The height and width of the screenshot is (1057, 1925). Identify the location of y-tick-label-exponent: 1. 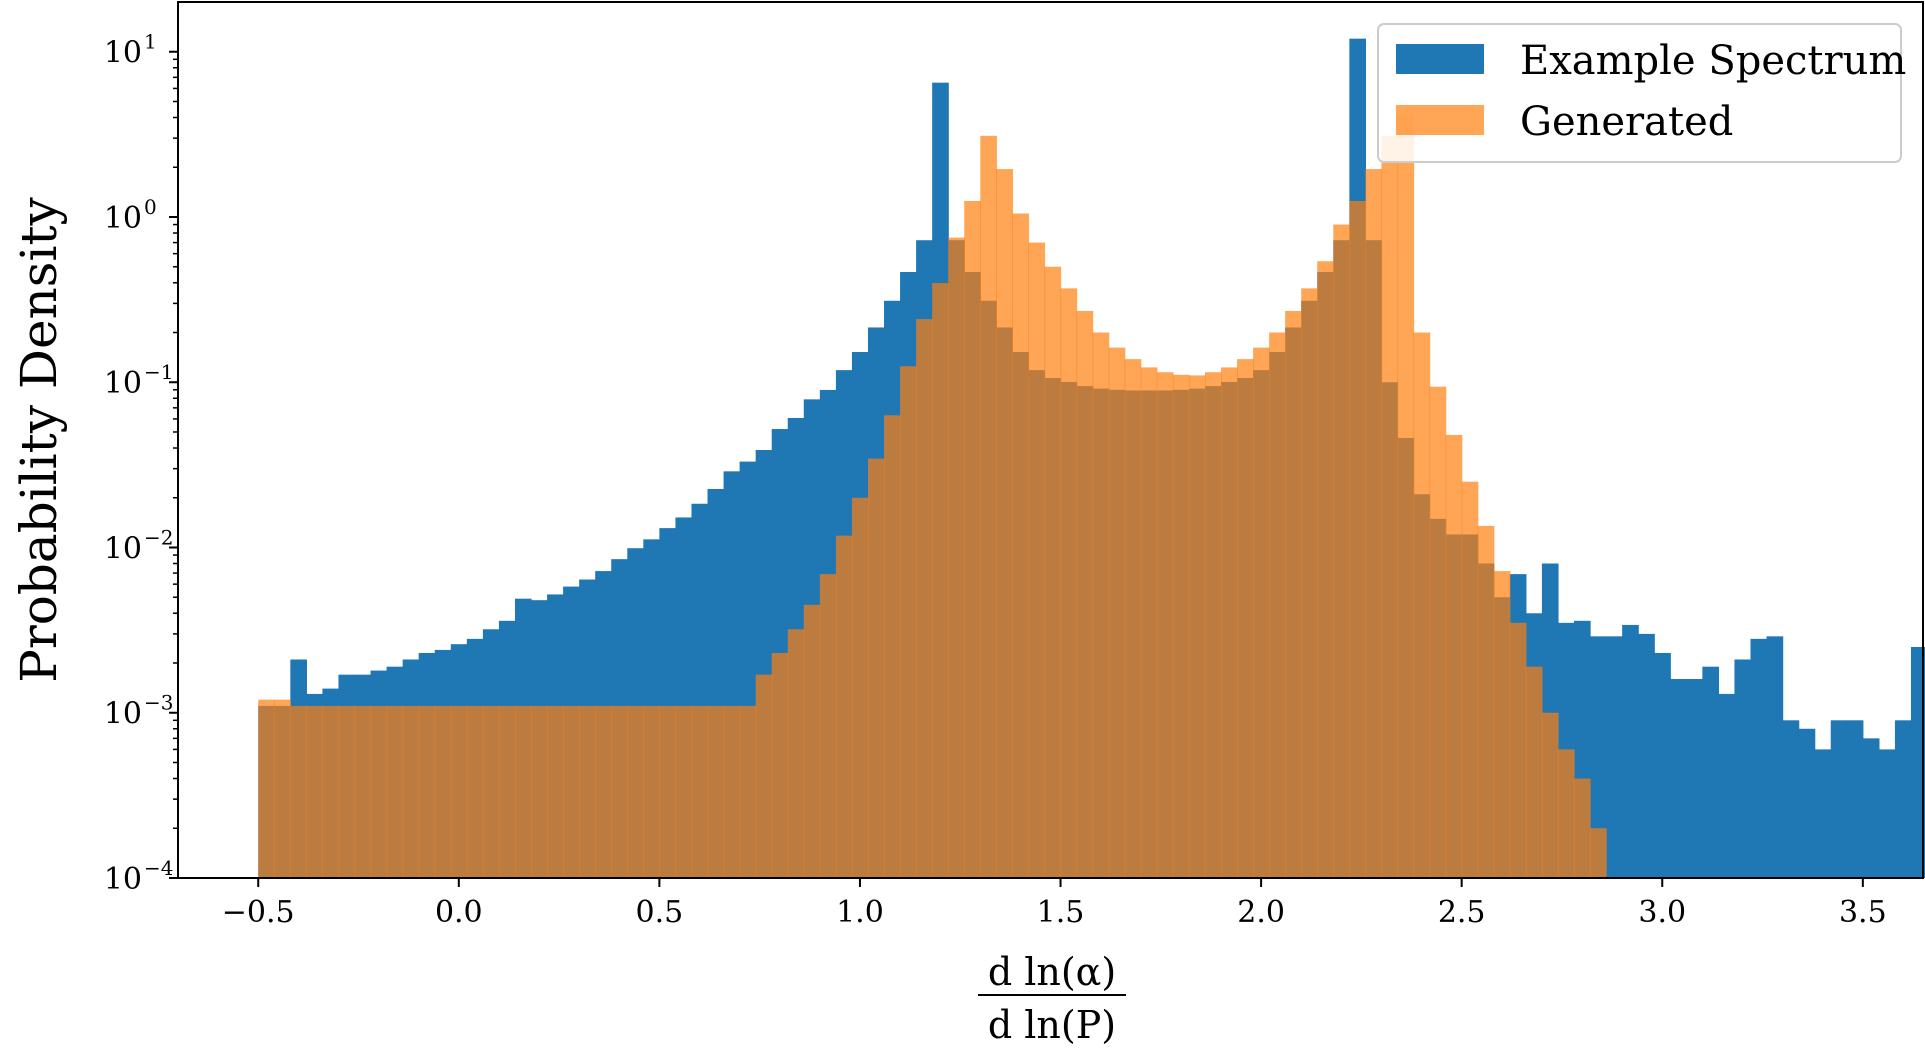
(150, 42).